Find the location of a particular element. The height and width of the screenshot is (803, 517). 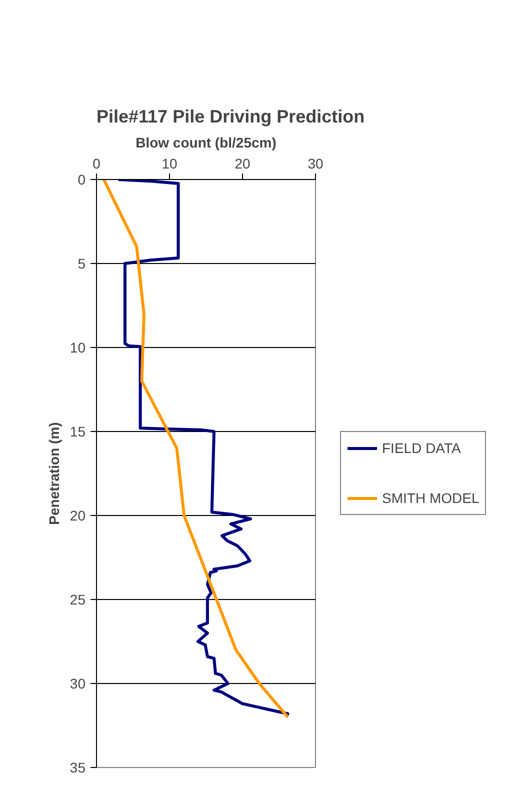

x-tick-label: 0 is located at coordinates (96, 164).